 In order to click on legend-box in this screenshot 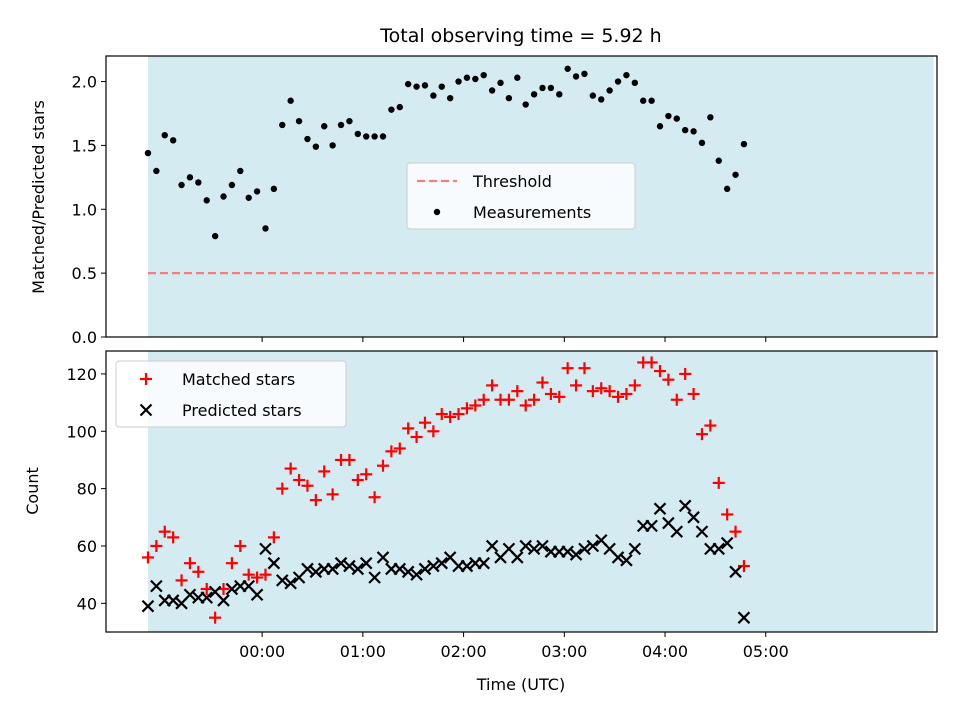, I will do `click(521, 196)`.